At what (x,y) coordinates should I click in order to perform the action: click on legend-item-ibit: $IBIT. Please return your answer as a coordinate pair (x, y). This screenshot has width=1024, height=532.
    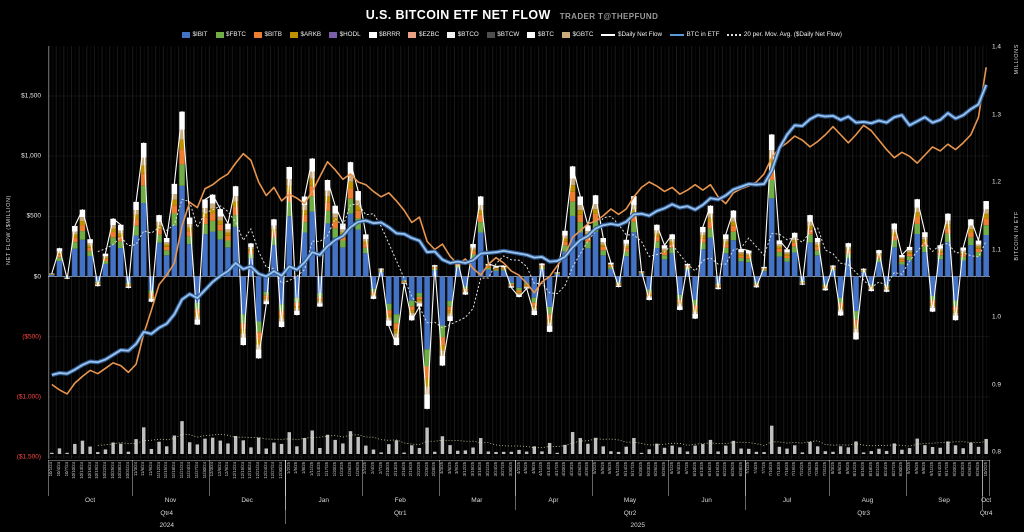
    Looking at the image, I should click on (194, 34).